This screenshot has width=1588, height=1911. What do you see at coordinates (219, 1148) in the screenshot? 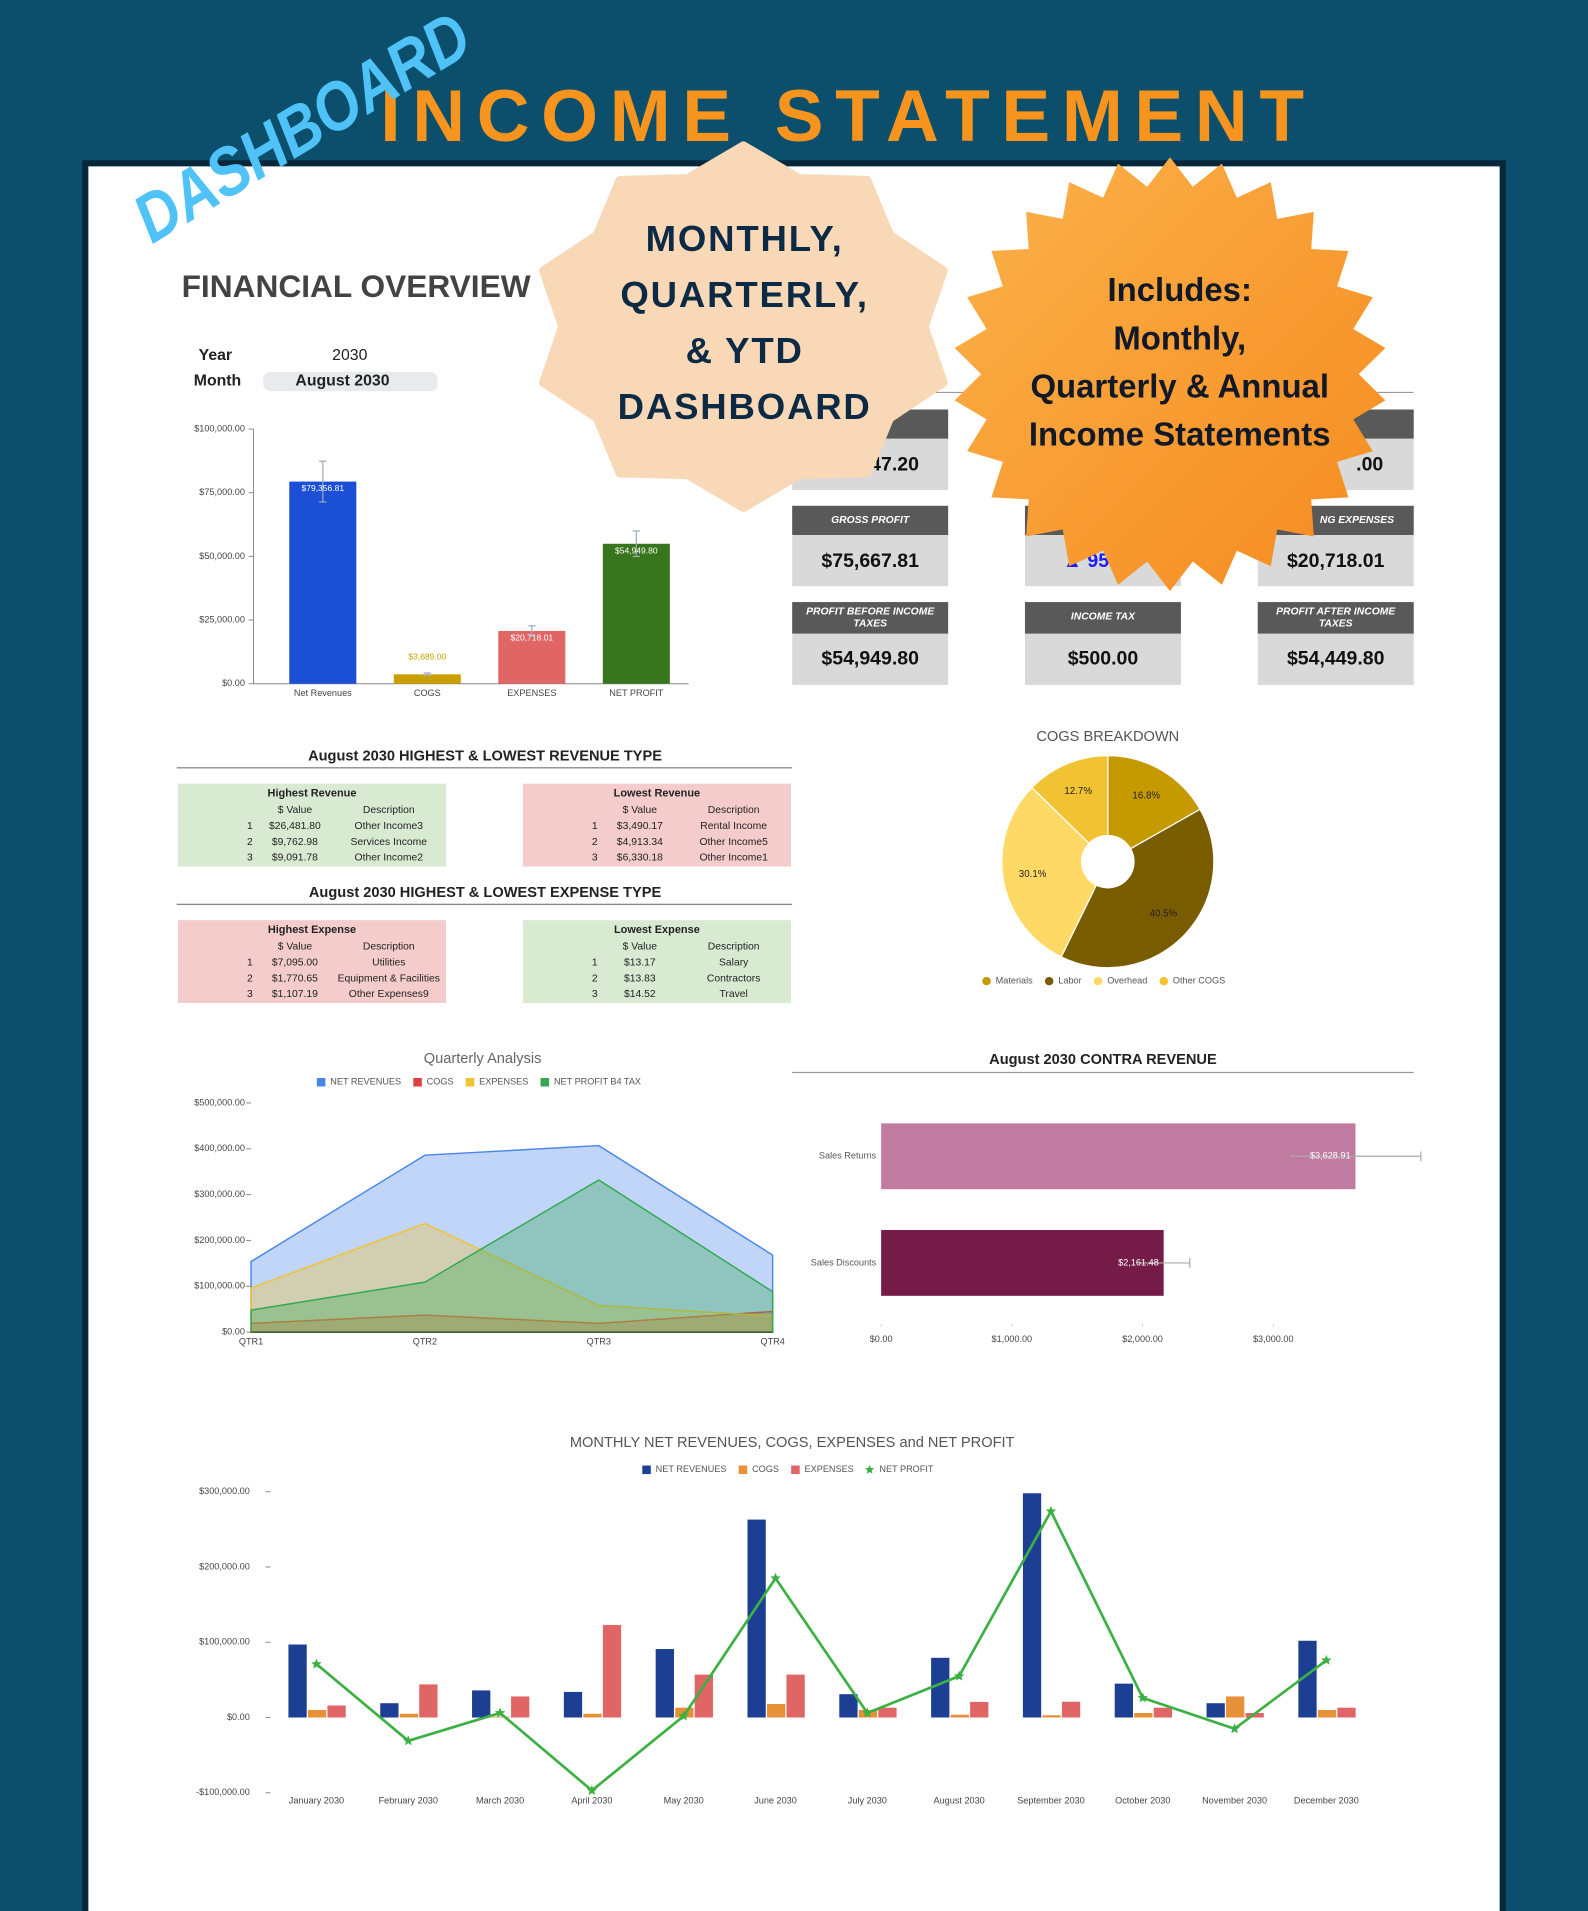
I see `y-tick-label: $400,000.00` at bounding box center [219, 1148].